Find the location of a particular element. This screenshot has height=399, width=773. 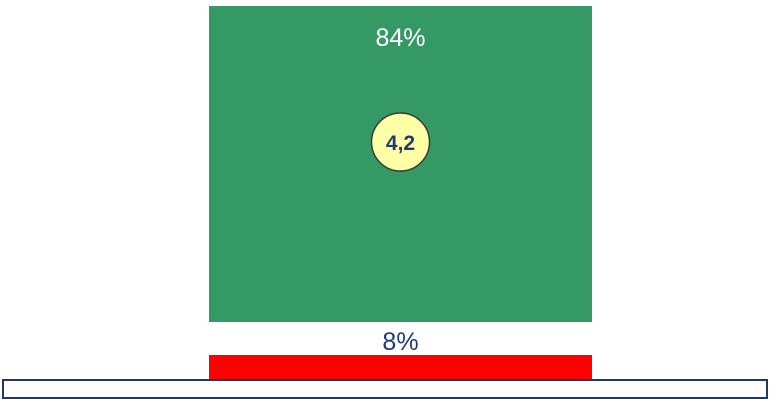

score-badge is located at coordinates (400, 142).